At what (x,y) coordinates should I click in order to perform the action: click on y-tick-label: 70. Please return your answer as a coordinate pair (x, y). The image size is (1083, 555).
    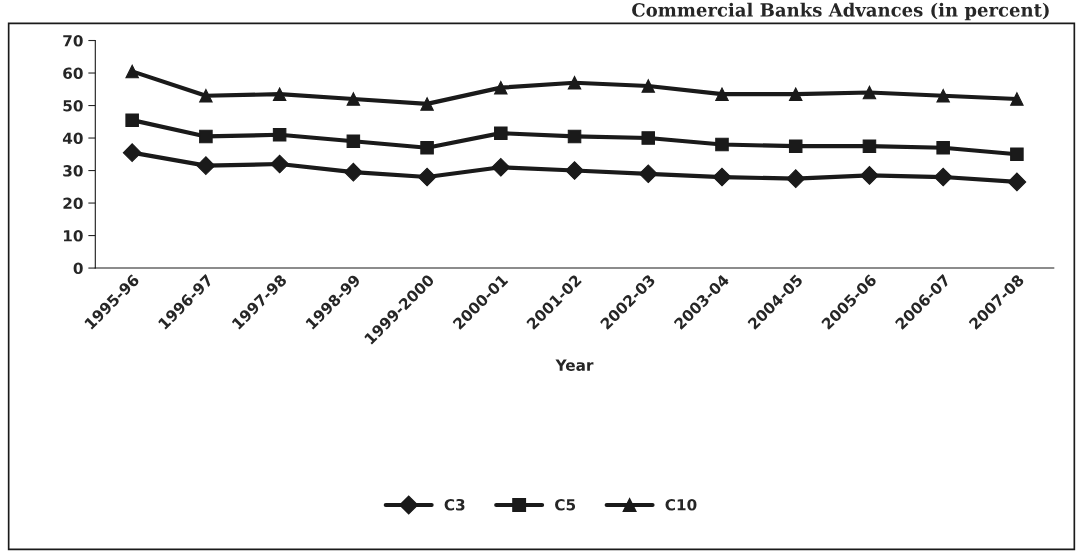
    Looking at the image, I should click on (73, 40).